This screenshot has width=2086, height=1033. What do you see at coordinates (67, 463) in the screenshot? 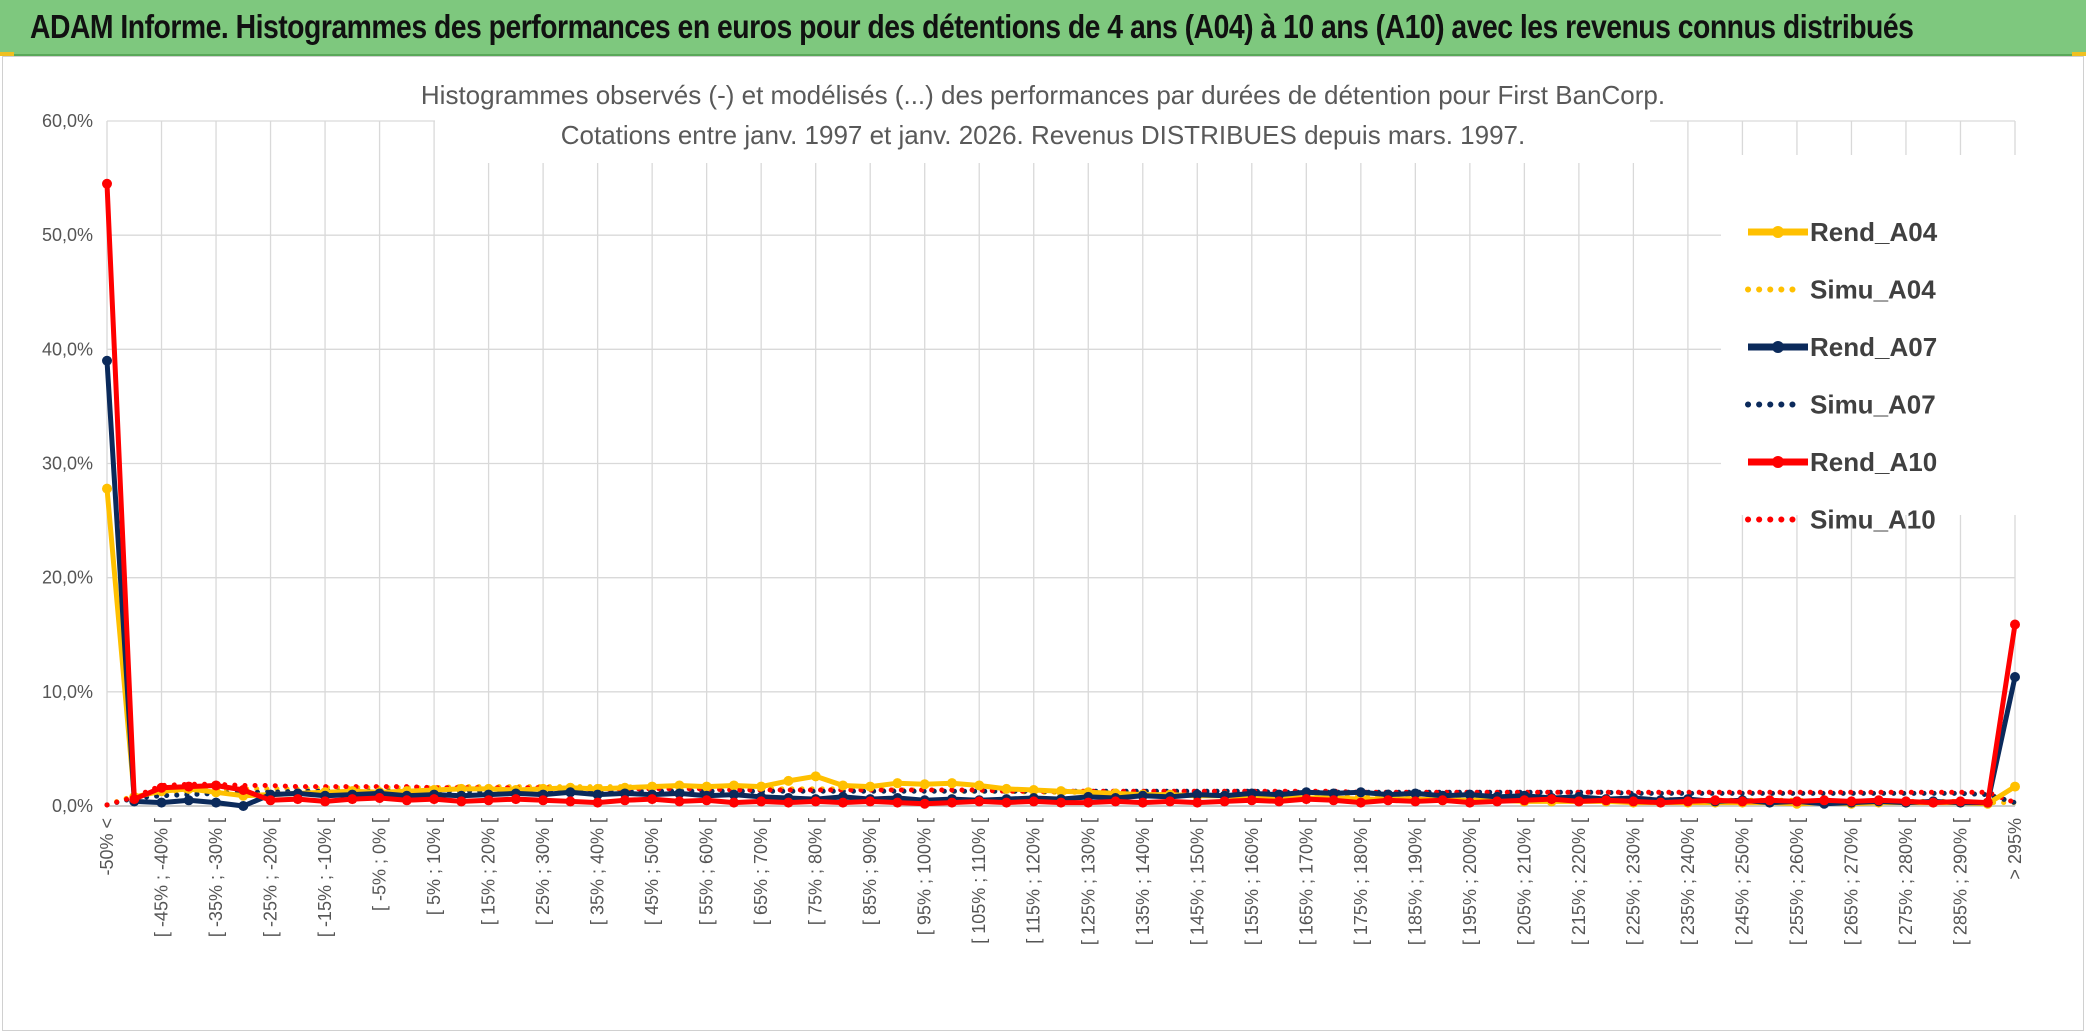
I see `y-axis: 0,0% 10,0% 20,0% 30,0% 40,0% 50,0% 60,0%` at bounding box center [67, 463].